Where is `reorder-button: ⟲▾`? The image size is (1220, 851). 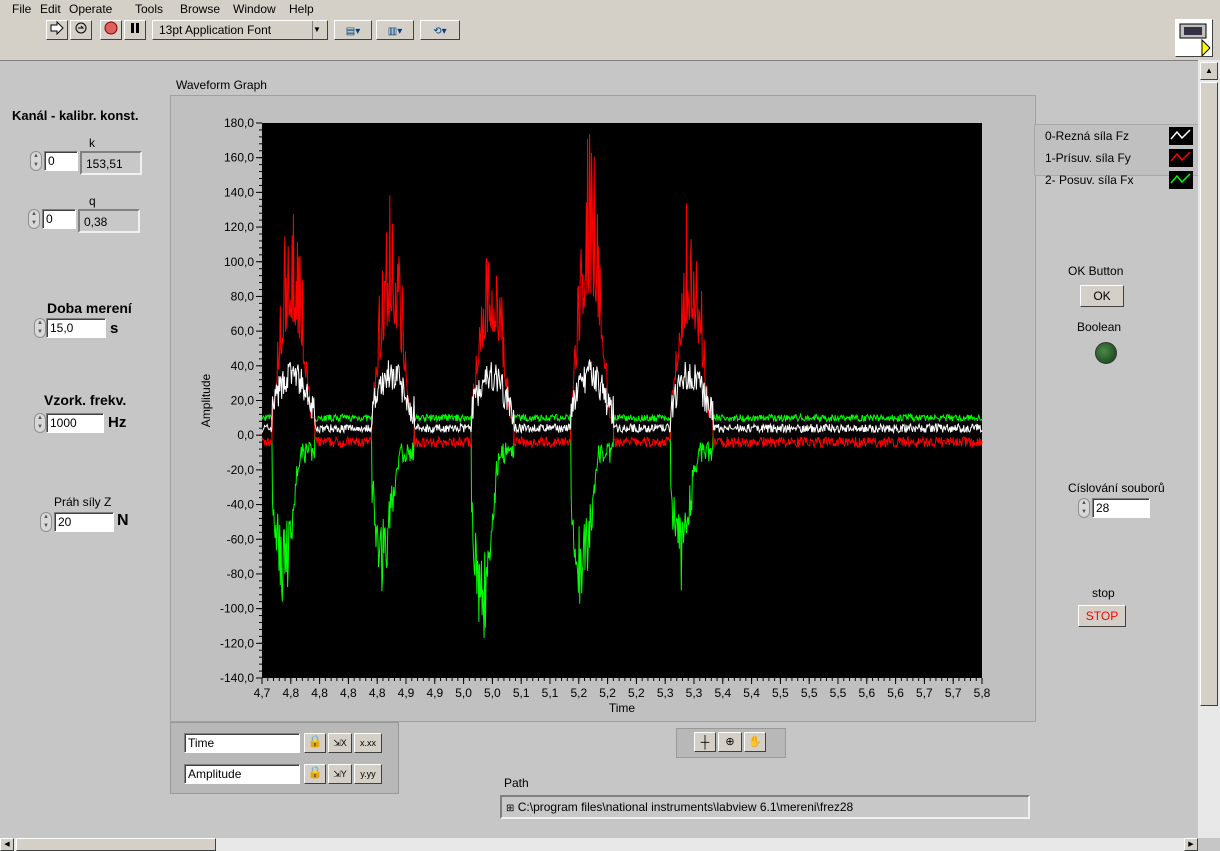 reorder-button: ⟲▾ is located at coordinates (440, 30).